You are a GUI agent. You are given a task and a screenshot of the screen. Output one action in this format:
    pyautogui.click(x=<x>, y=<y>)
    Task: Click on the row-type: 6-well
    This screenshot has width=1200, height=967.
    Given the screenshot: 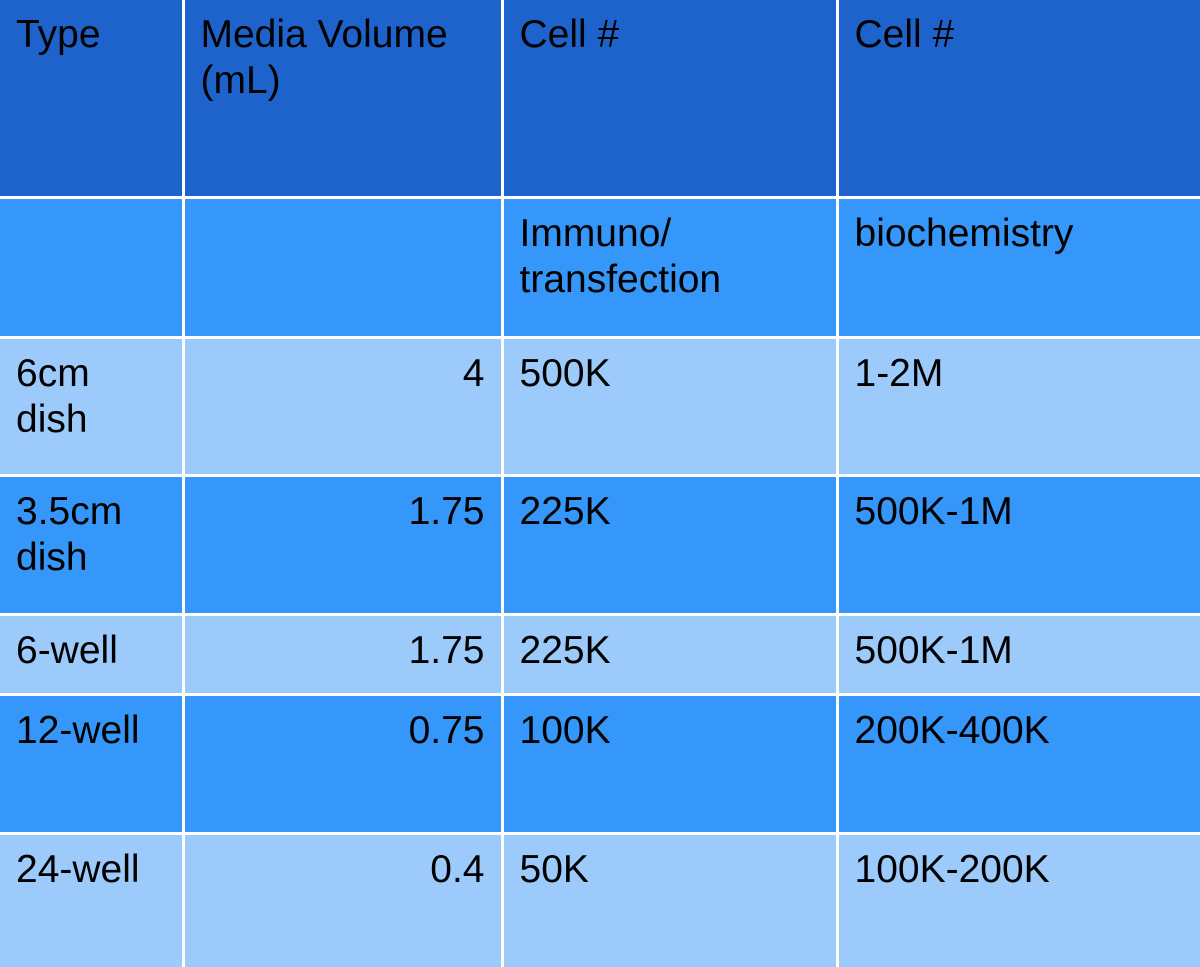 What is the action you would take?
    pyautogui.click(x=92, y=654)
    